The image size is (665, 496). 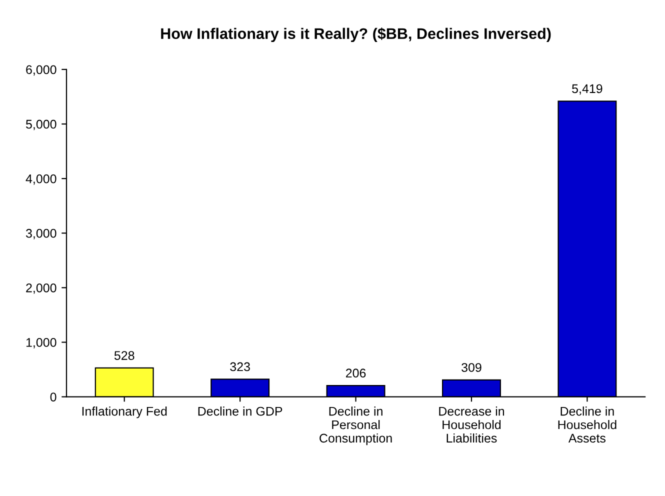 What do you see at coordinates (41, 234) in the screenshot?
I see `y-tick-label: 3,000` at bounding box center [41, 234].